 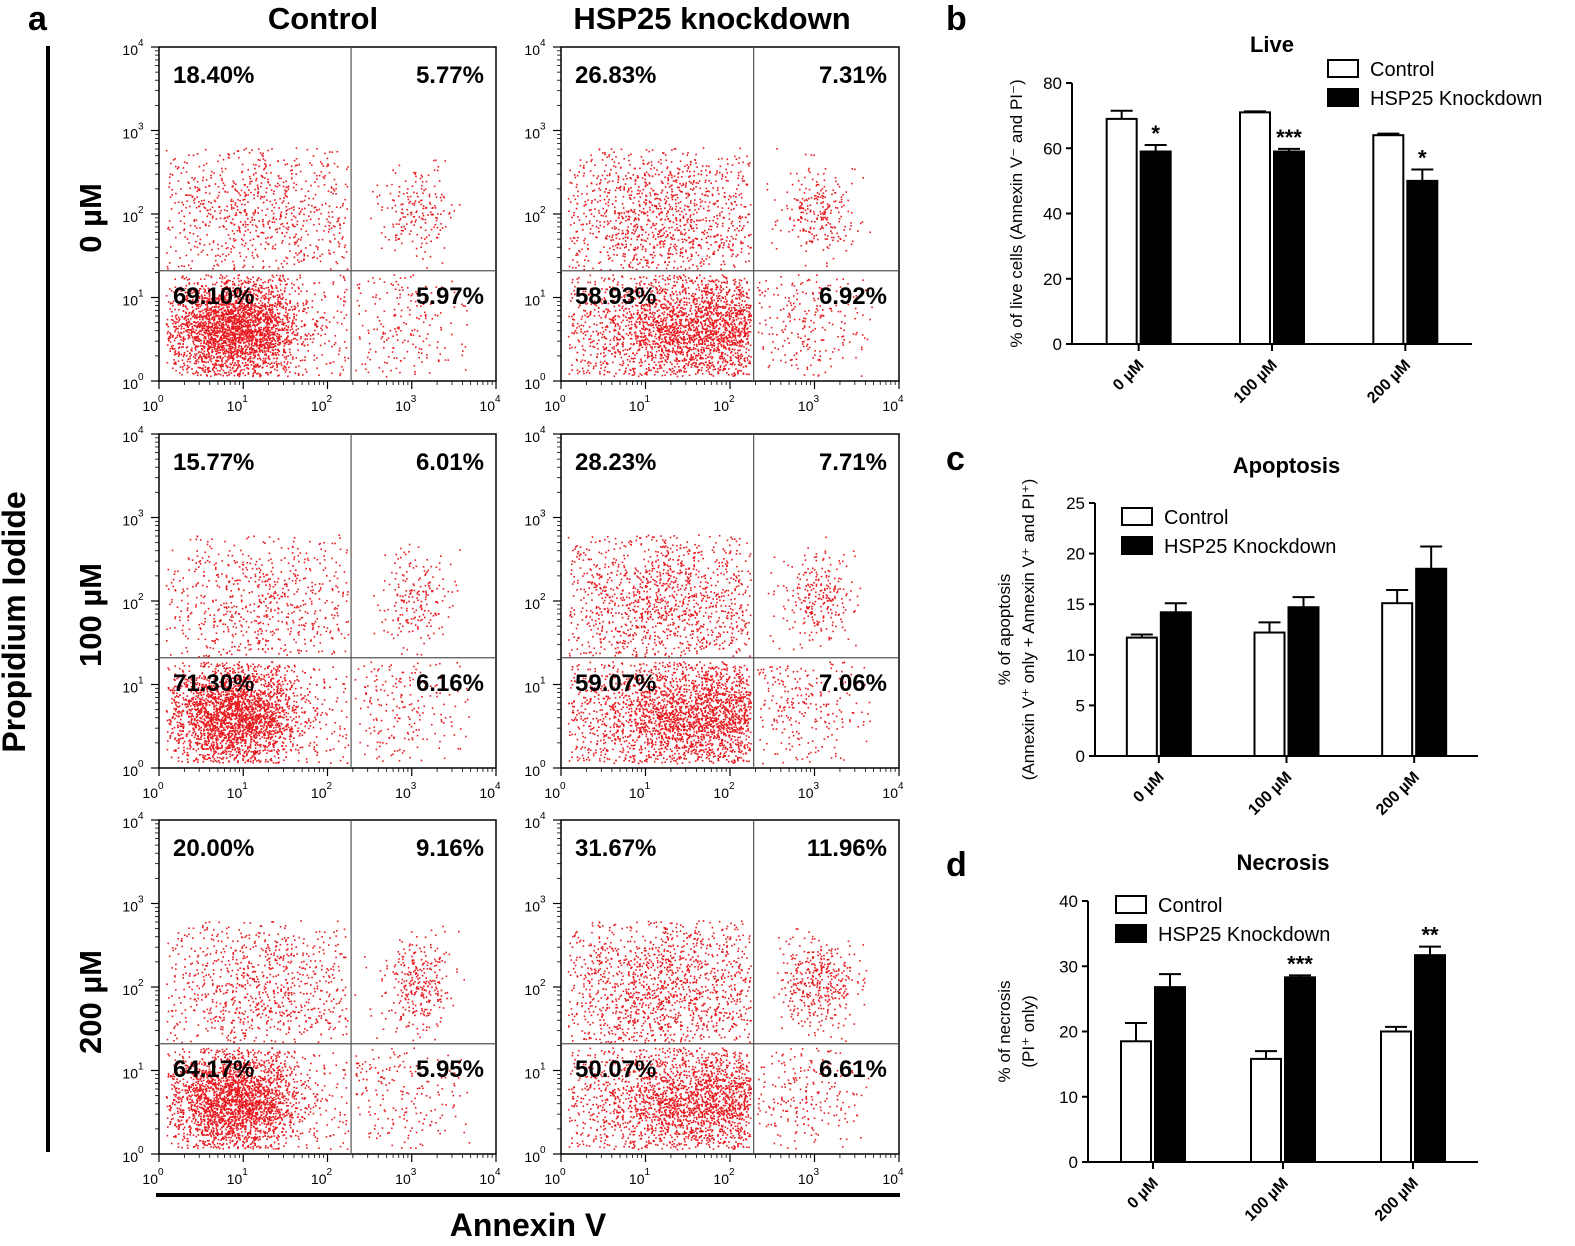 What do you see at coordinates (1068, 901) in the screenshot?
I see `y-tick-label: 40` at bounding box center [1068, 901].